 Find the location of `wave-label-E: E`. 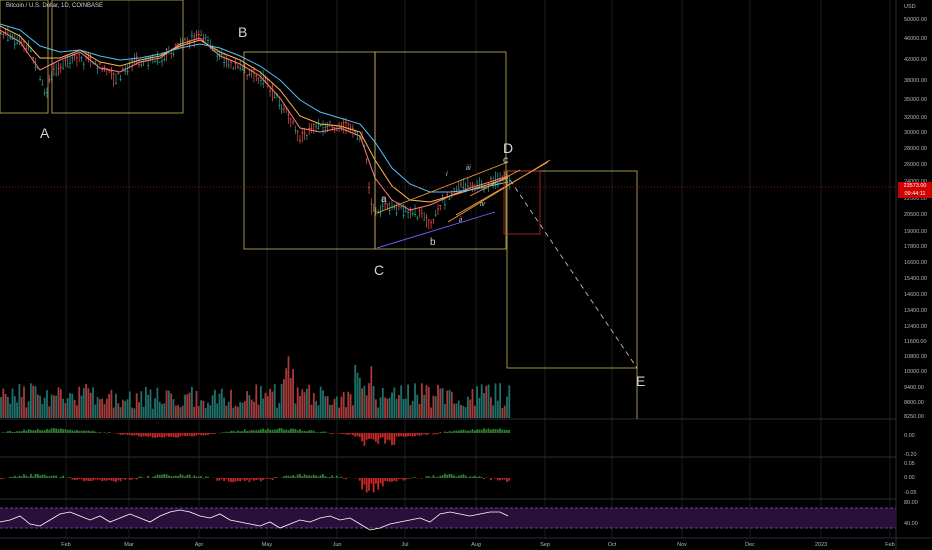

wave-label-E: E is located at coordinates (640, 381).